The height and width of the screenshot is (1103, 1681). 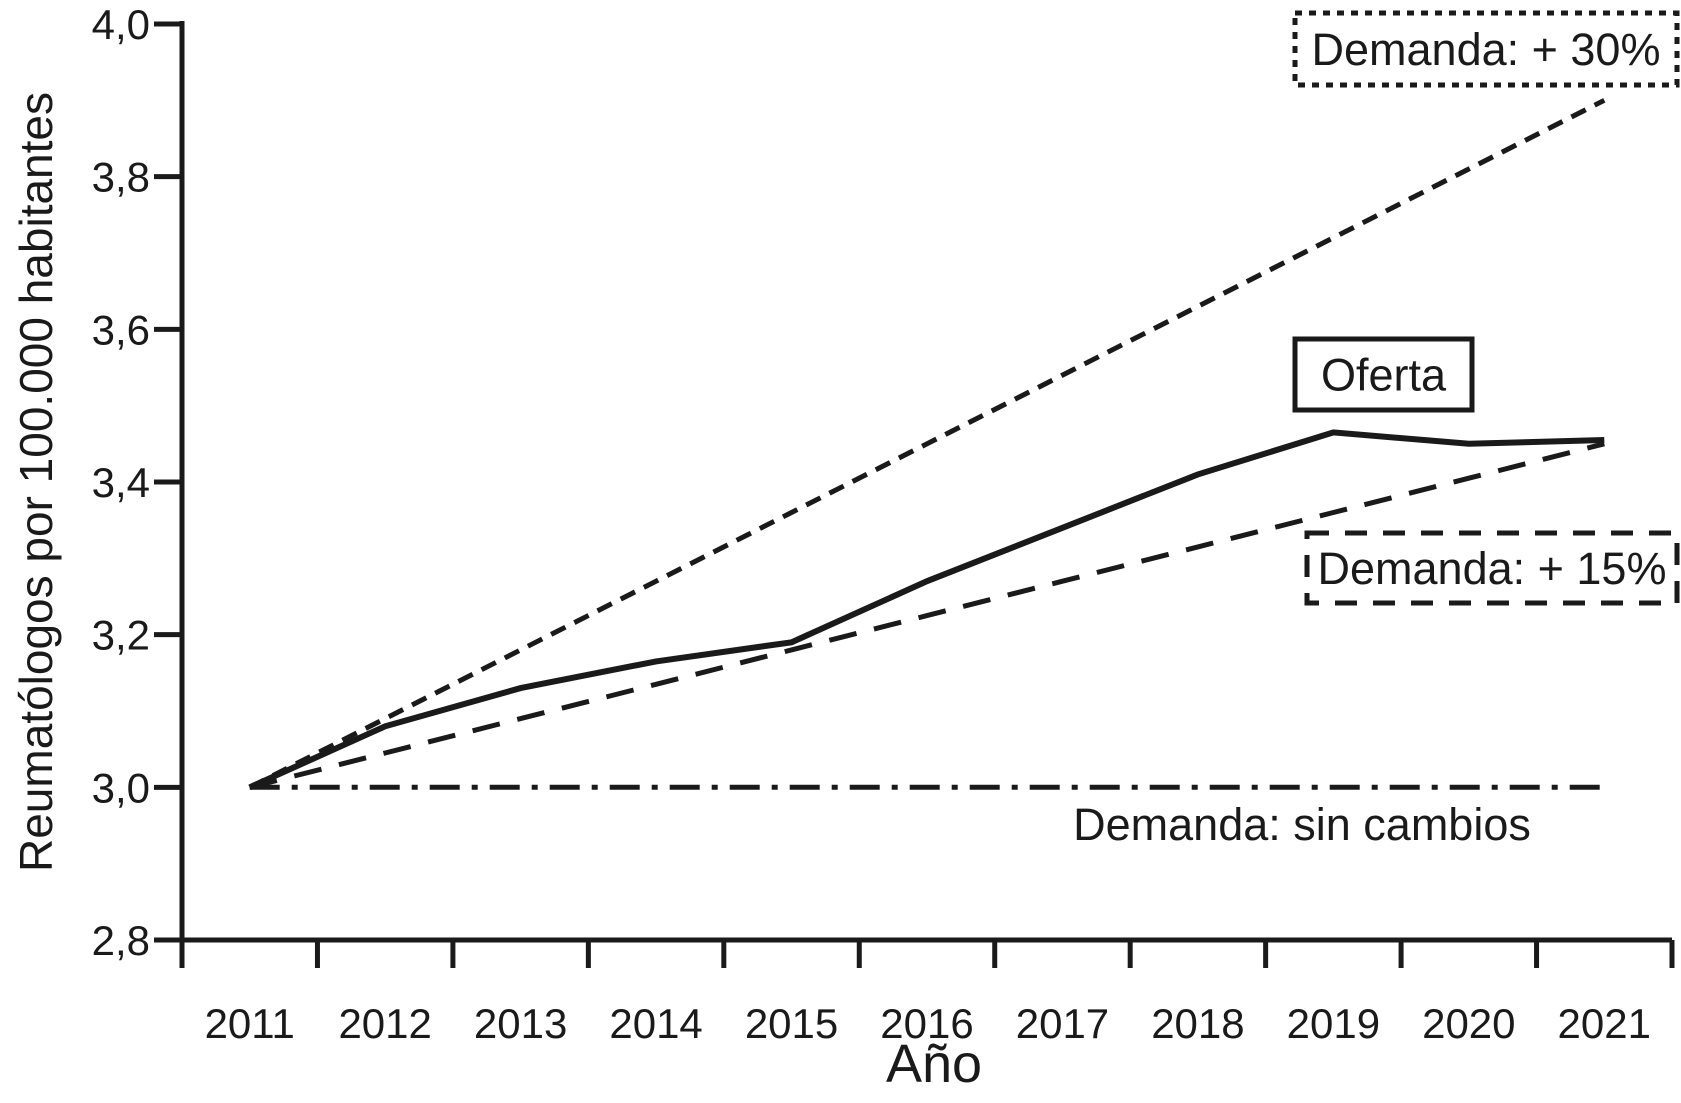 What do you see at coordinates (520, 1023) in the screenshot?
I see `x-tick-label: 2013` at bounding box center [520, 1023].